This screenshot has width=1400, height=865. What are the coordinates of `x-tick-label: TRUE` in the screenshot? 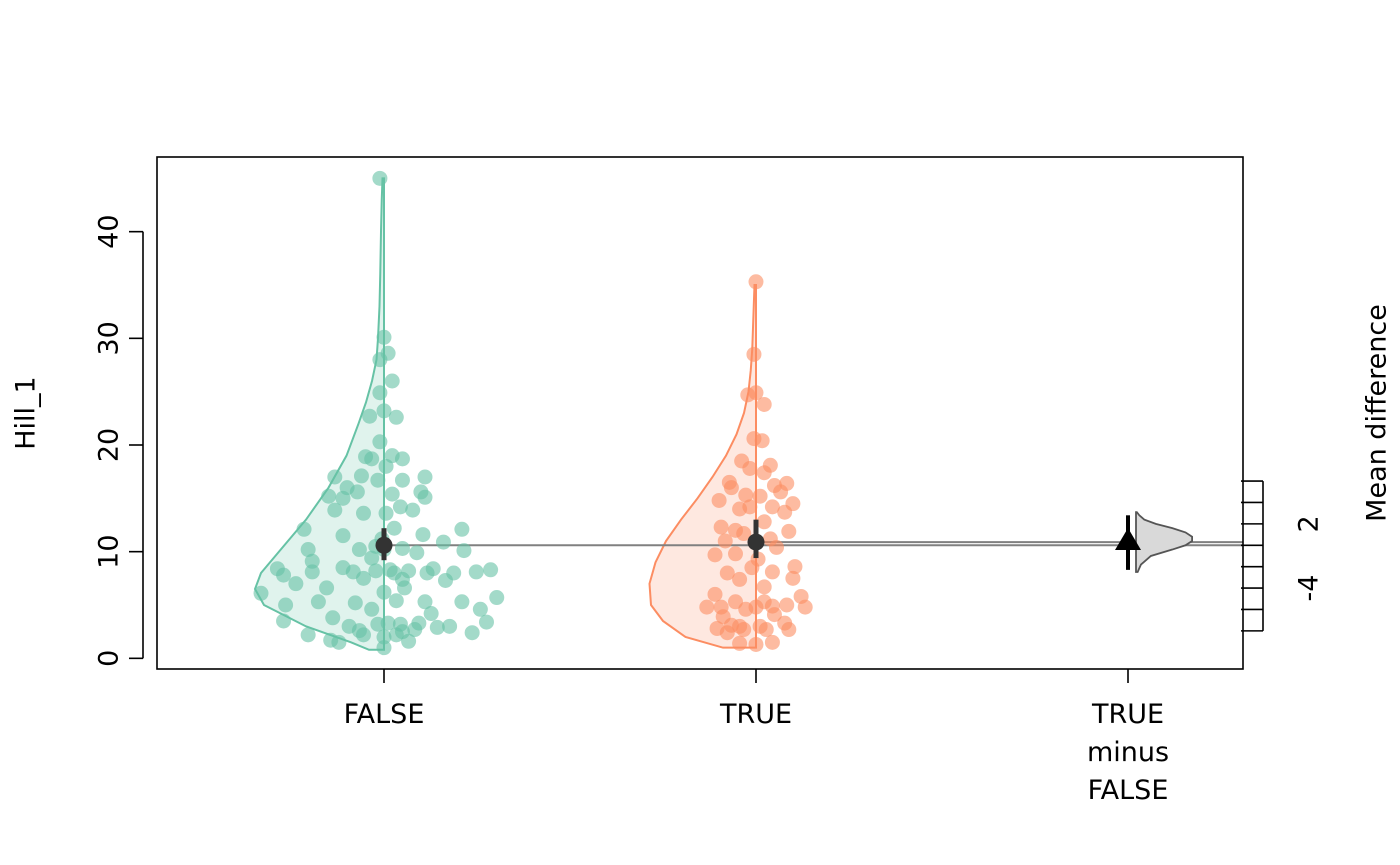 It's located at (755, 714).